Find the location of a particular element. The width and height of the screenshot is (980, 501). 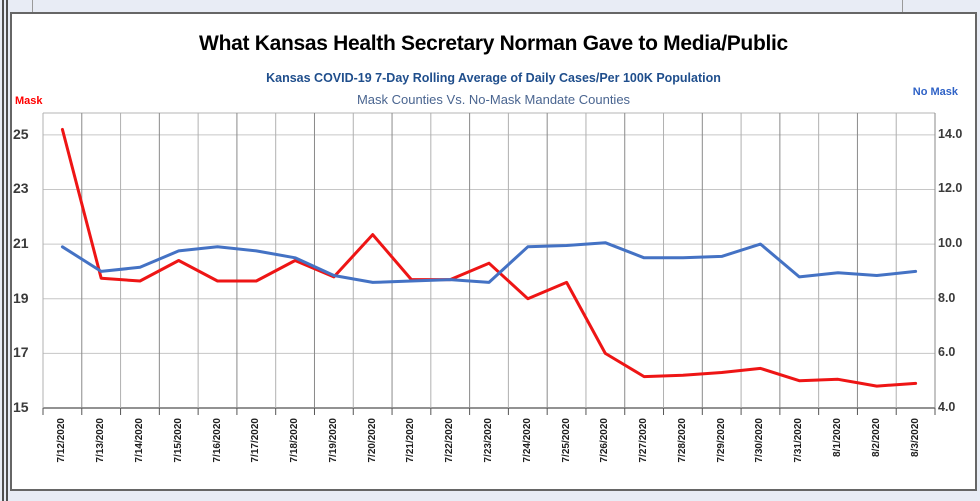

y-tick-label-right: 14.0 is located at coordinates (950, 133).